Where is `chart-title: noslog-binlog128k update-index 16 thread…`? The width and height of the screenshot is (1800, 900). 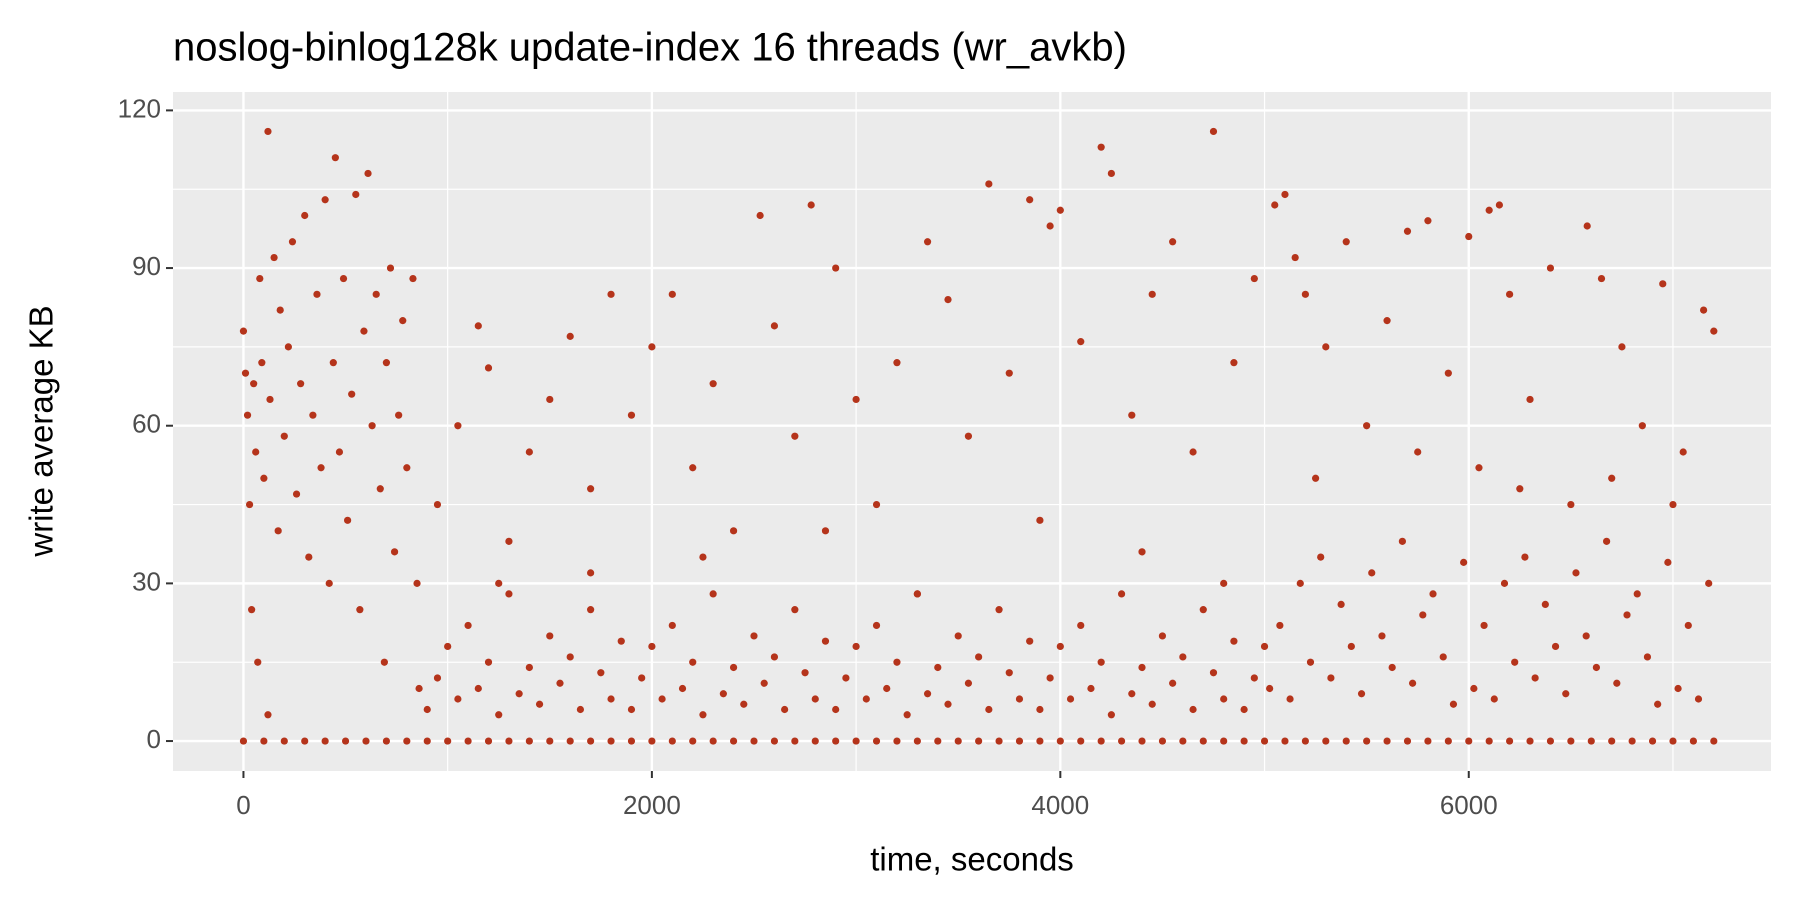
chart-title: noslog-binlog128k update-index 16 thread… is located at coordinates (650, 48).